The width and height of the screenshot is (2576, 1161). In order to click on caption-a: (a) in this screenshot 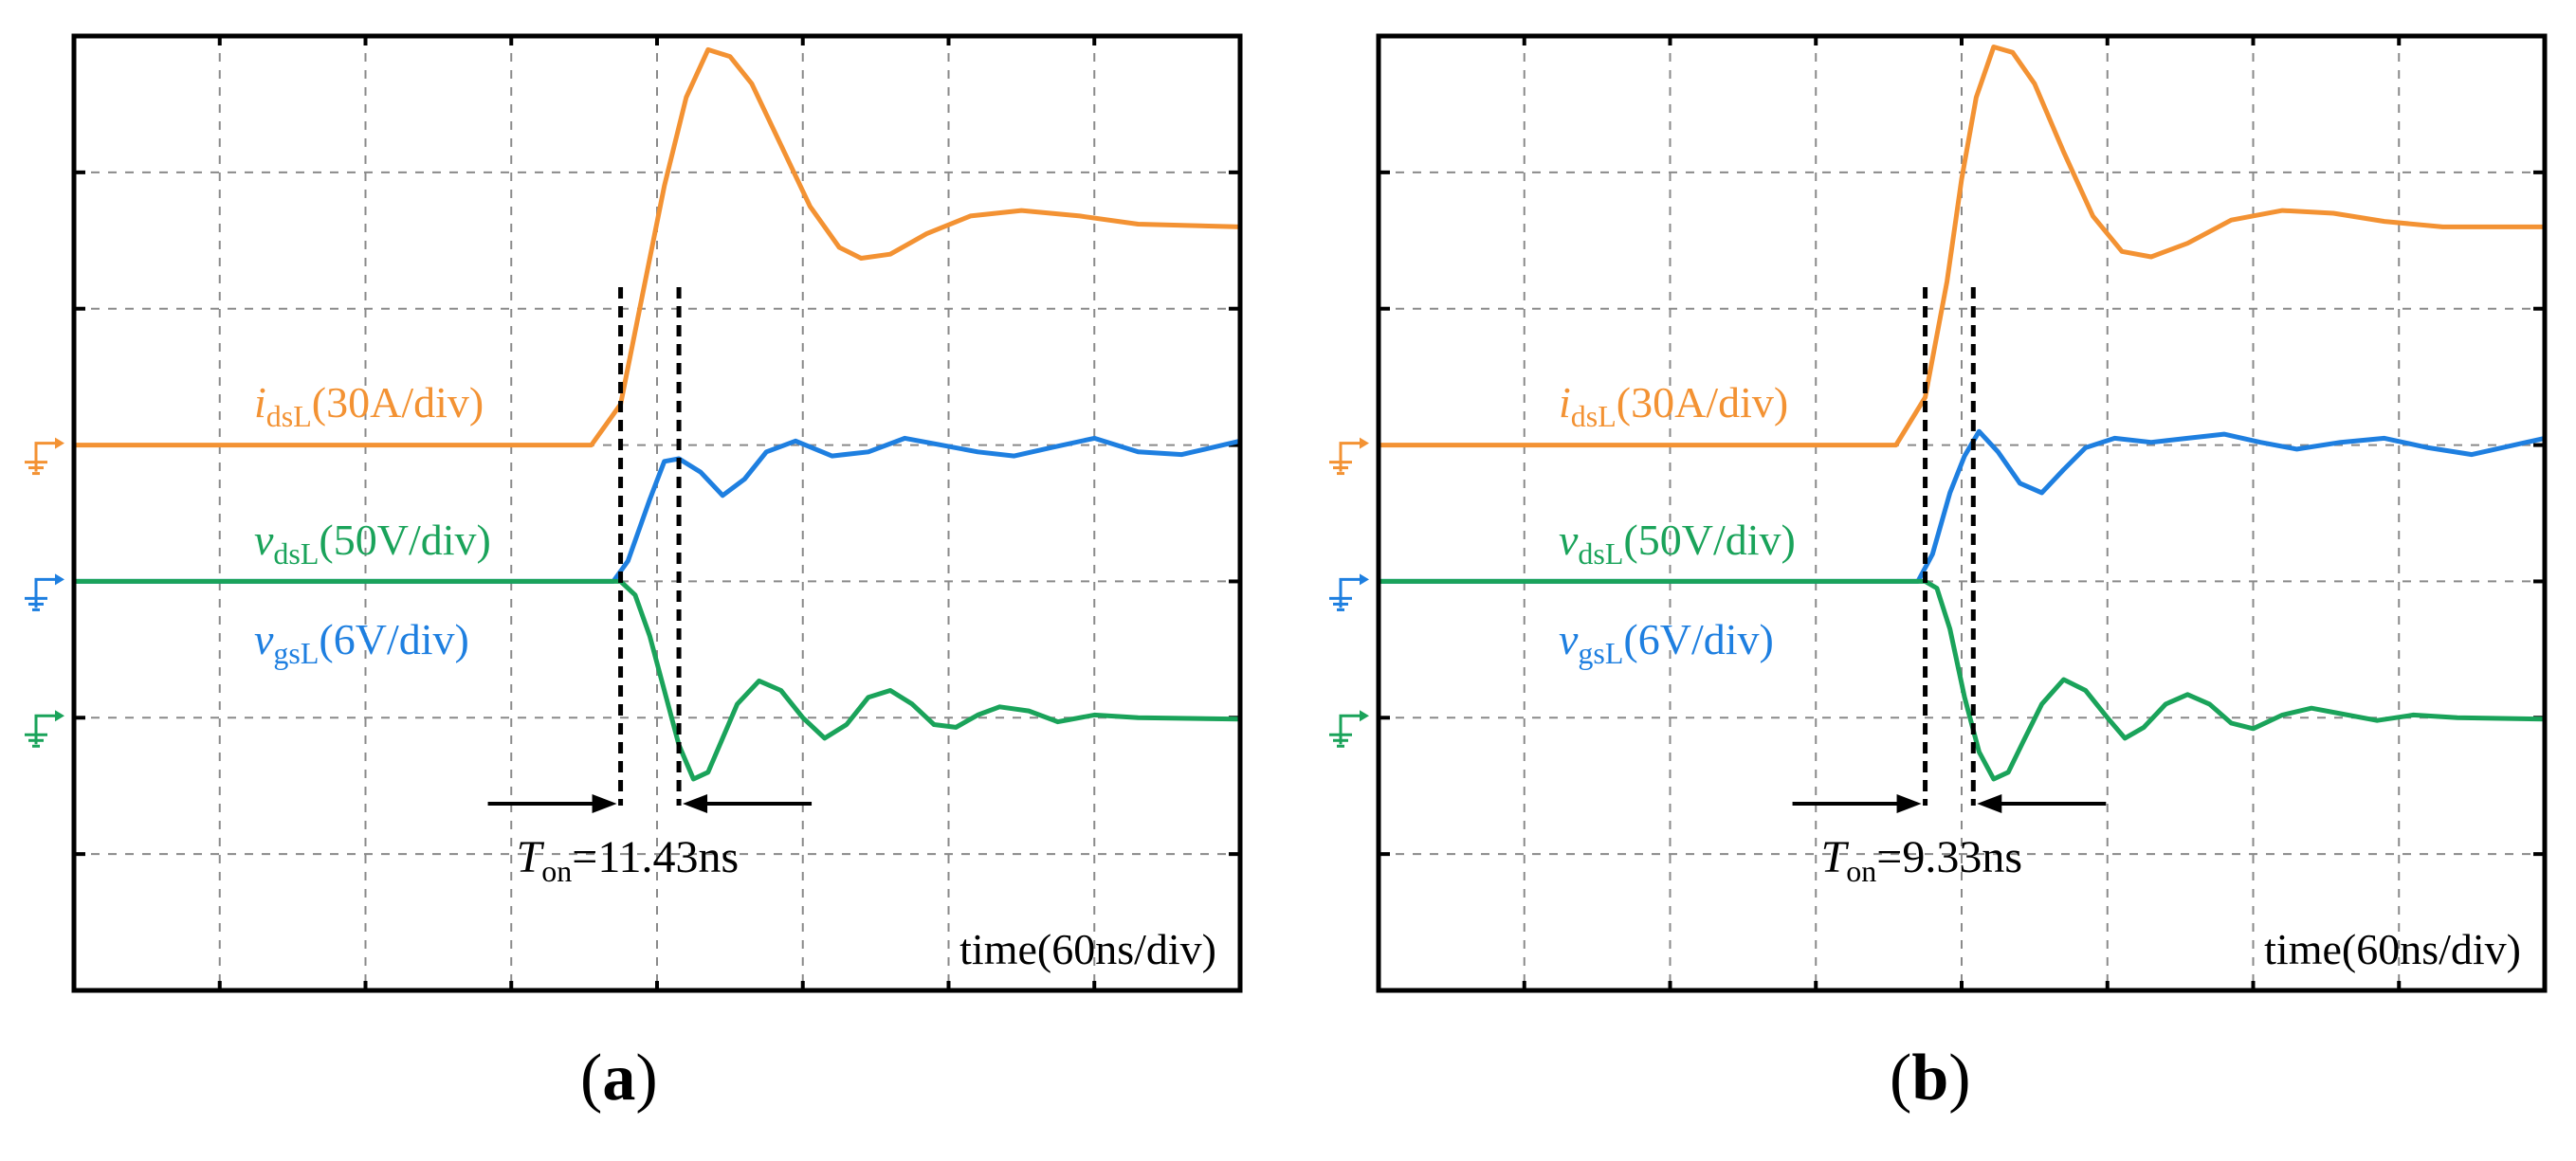, I will do `click(619, 1079)`.